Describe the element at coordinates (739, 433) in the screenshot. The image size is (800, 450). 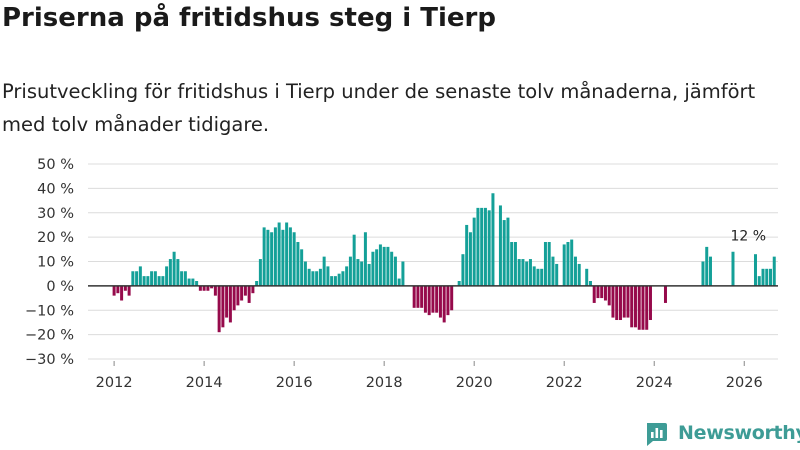
I see `brand-name: Newsworthy` at that location.